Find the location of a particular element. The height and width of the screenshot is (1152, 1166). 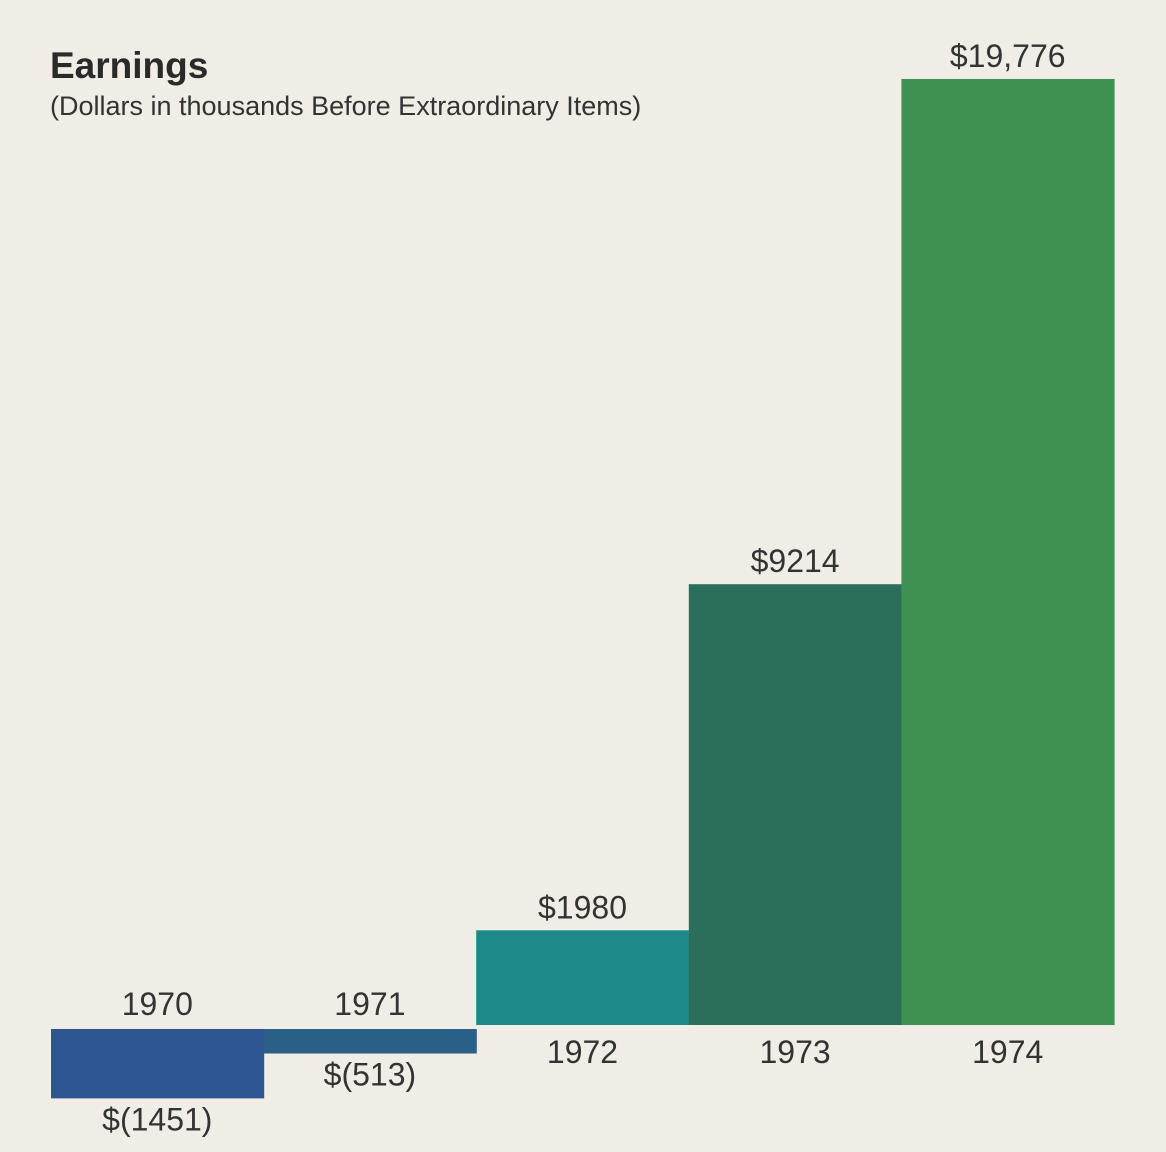

category-label-1972: 1972 is located at coordinates (582, 1052).